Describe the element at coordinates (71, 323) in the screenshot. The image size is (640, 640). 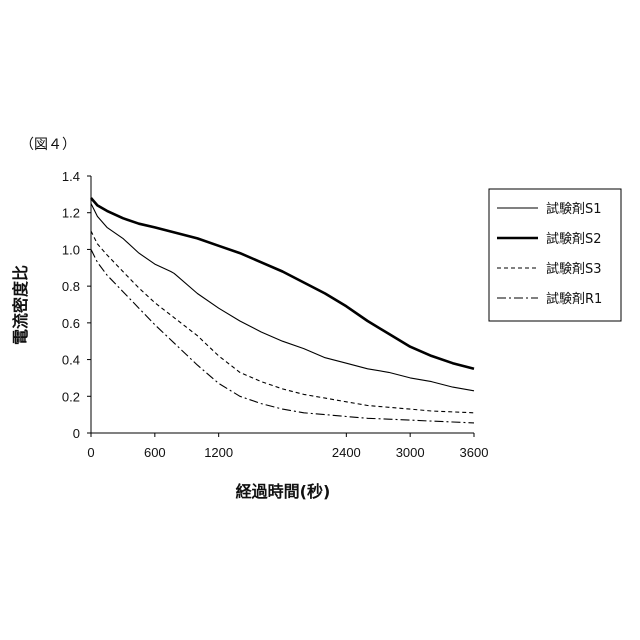
I see `y-tick-label: 0.6` at that location.